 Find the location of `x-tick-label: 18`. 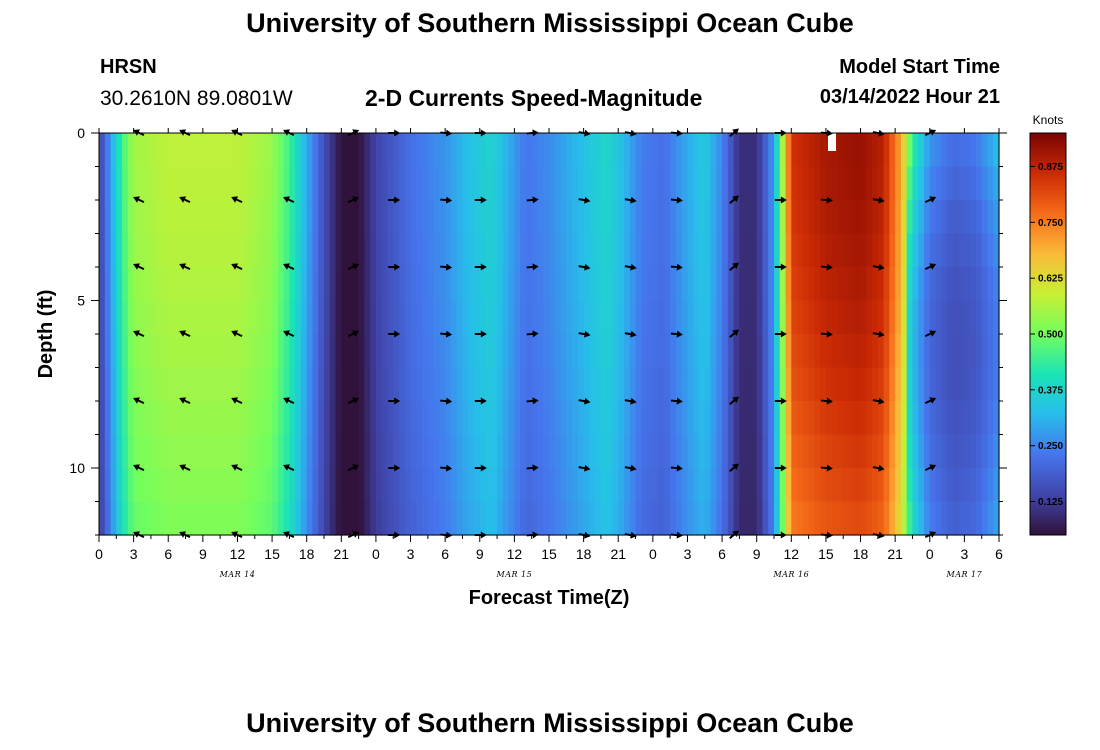

x-tick-label: 18 is located at coordinates (584, 554).